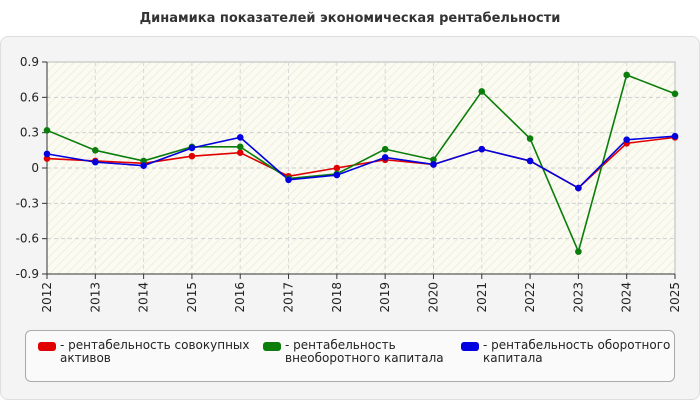 This screenshot has height=400, width=700. I want to click on y-tick-label: 0.9, so click(29, 62).